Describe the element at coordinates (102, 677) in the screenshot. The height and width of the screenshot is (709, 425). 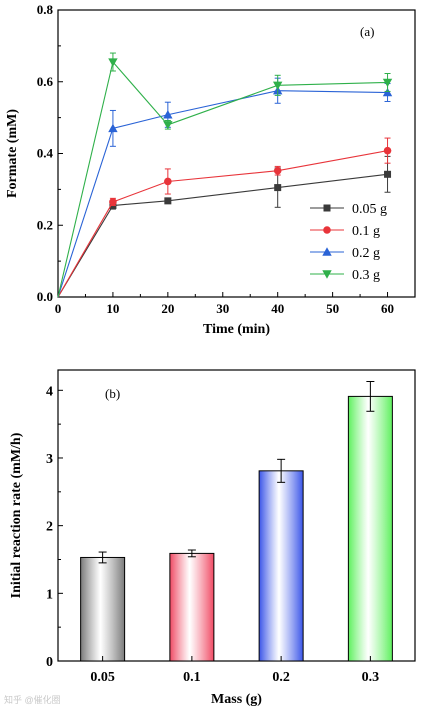
I see `x-tick-label-b: 0.05` at that location.